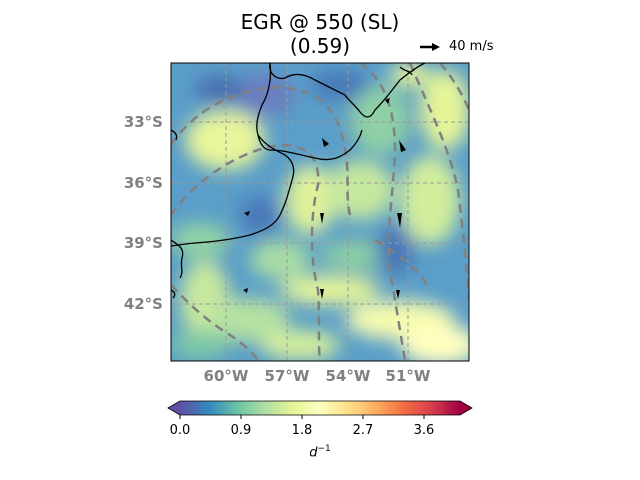 This screenshot has width=640, height=480. What do you see at coordinates (226, 376) in the screenshot?
I see `lon-label-60w: 60°W` at bounding box center [226, 376].